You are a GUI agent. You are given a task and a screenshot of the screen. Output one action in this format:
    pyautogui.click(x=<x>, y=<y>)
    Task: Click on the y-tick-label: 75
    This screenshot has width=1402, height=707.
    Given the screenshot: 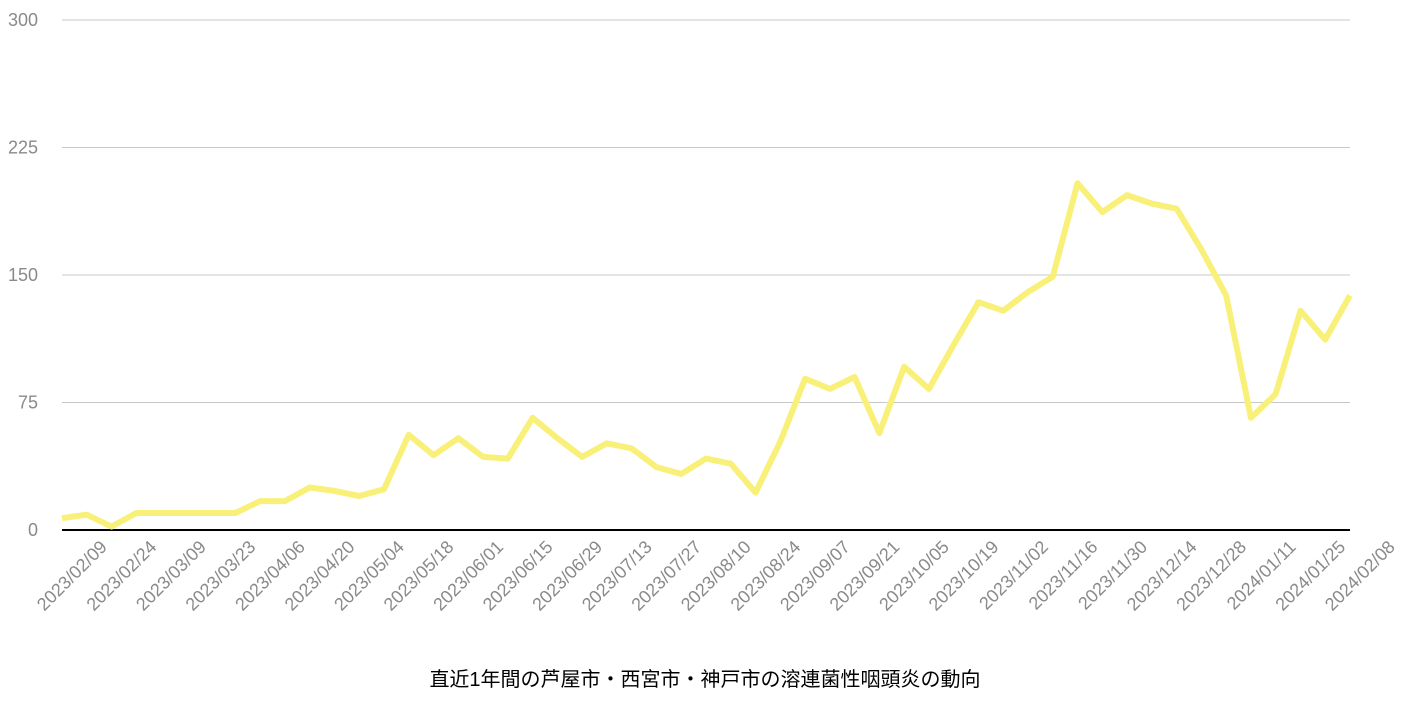 What is the action you would take?
    pyautogui.click(x=28, y=403)
    